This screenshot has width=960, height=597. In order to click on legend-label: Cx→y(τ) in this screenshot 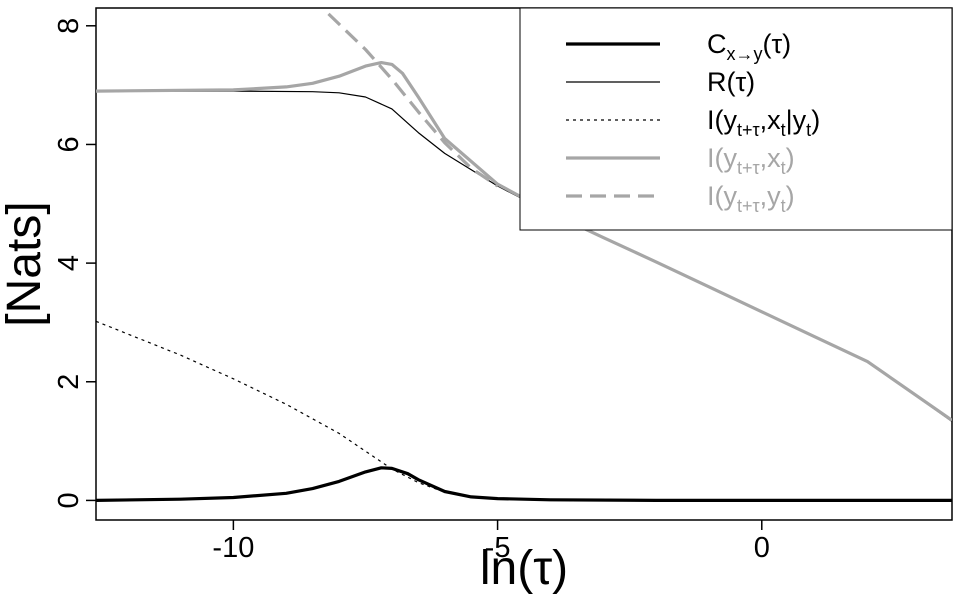, I will do `click(749, 46)`.